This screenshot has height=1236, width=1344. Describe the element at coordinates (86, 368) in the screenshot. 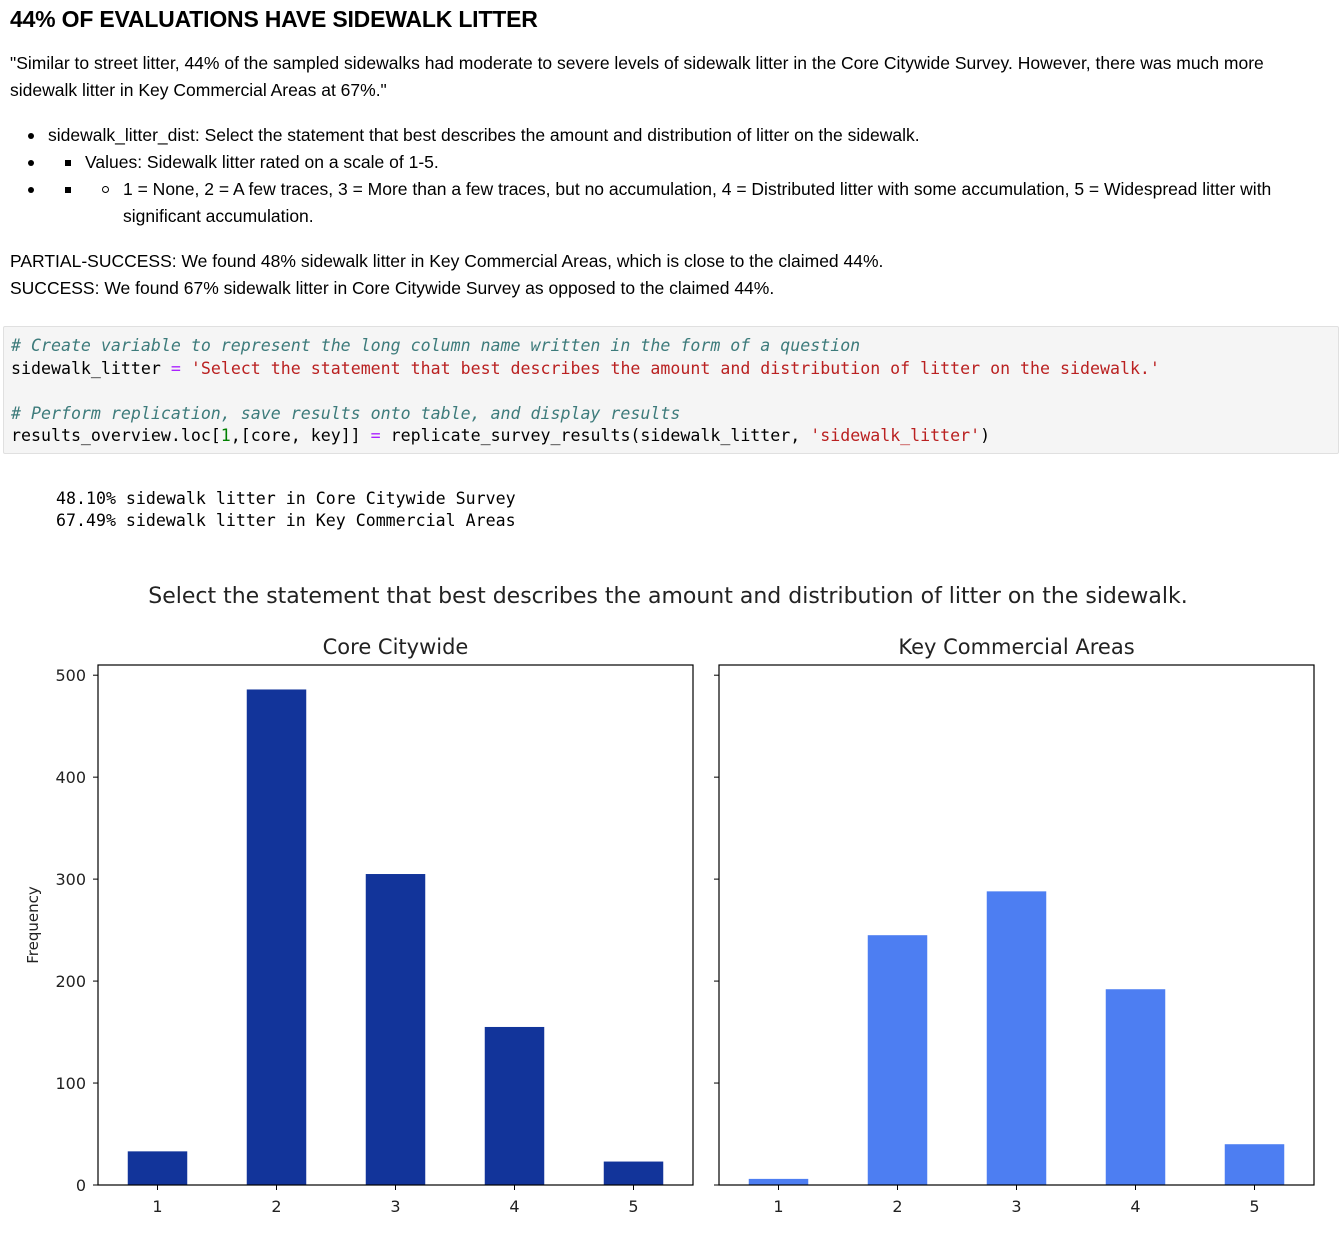

I see `code-variable: sidewalk_litter` at that location.